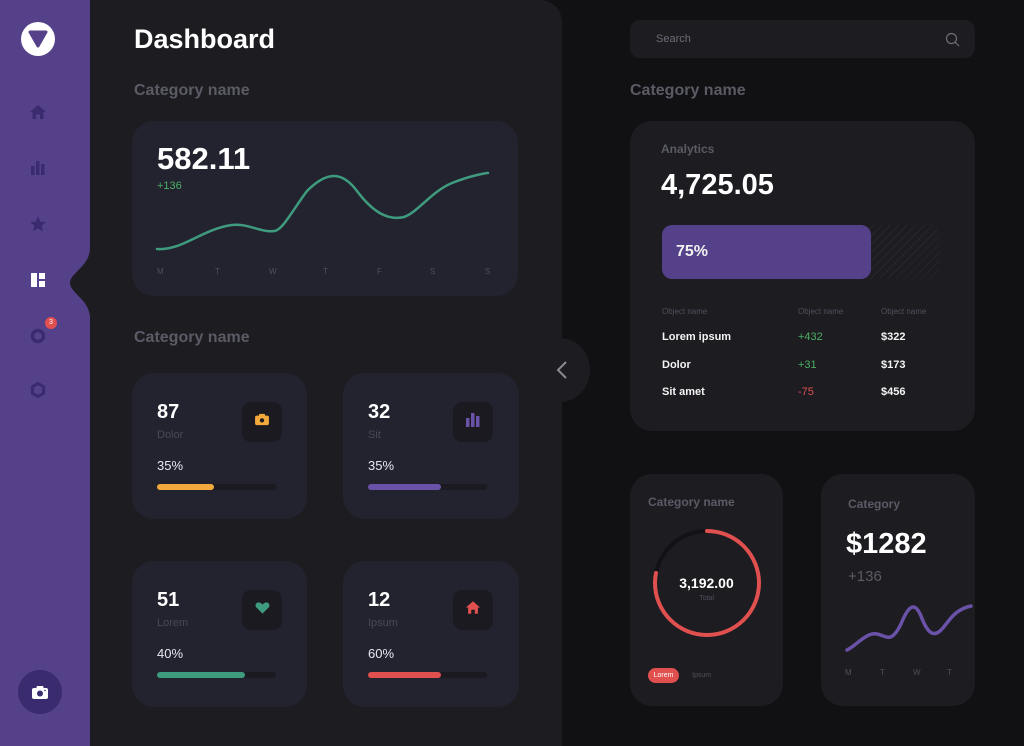 The width and height of the screenshot is (1024, 746). What do you see at coordinates (170, 435) in the screenshot?
I see `stat-label: Dolor` at bounding box center [170, 435].